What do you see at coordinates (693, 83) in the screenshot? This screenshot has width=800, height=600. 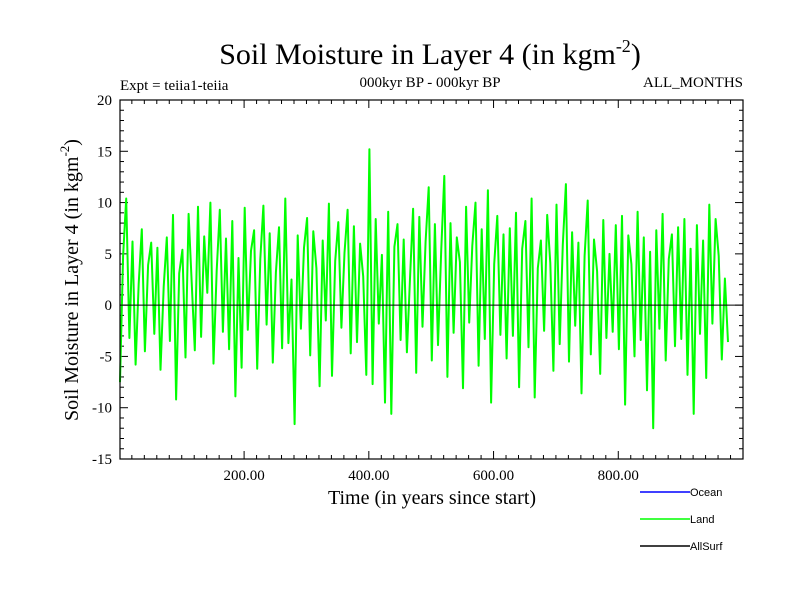 I see `subtitle-right: ALL_MONTHS` at bounding box center [693, 83].